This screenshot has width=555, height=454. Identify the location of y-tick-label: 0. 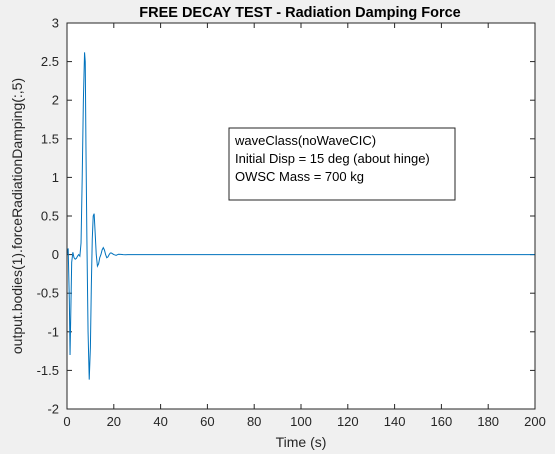
(55, 254).